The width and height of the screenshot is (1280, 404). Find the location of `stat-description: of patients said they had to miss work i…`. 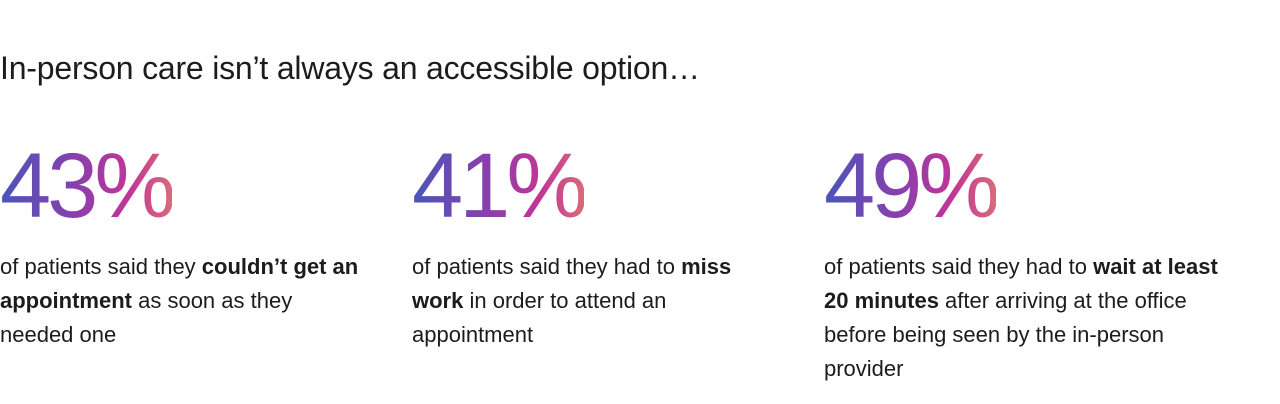

stat-description: of patients said they had to miss work i… is located at coordinates (592, 301).